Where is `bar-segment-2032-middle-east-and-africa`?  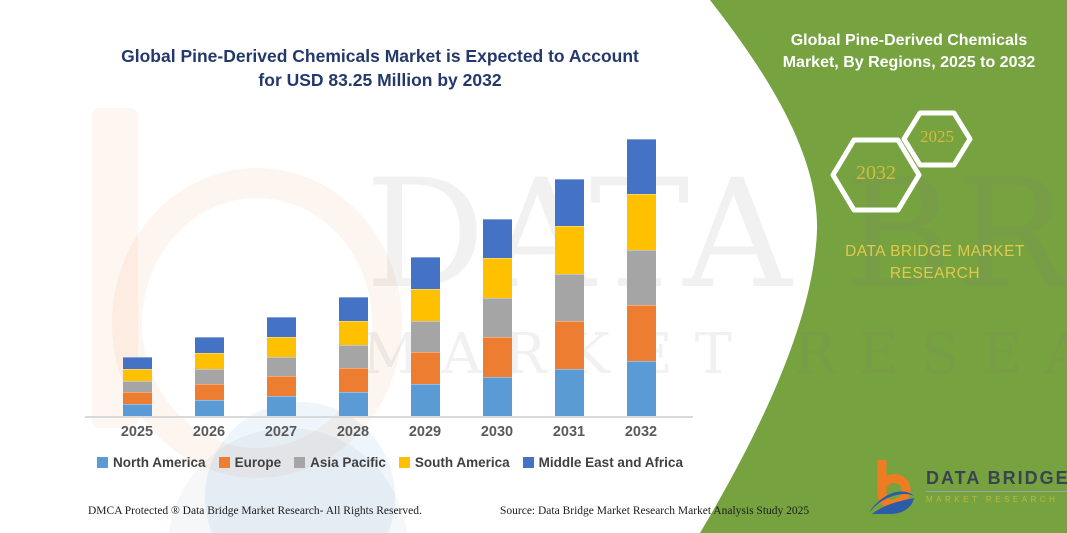 bar-segment-2032-middle-east-and-africa is located at coordinates (641, 167).